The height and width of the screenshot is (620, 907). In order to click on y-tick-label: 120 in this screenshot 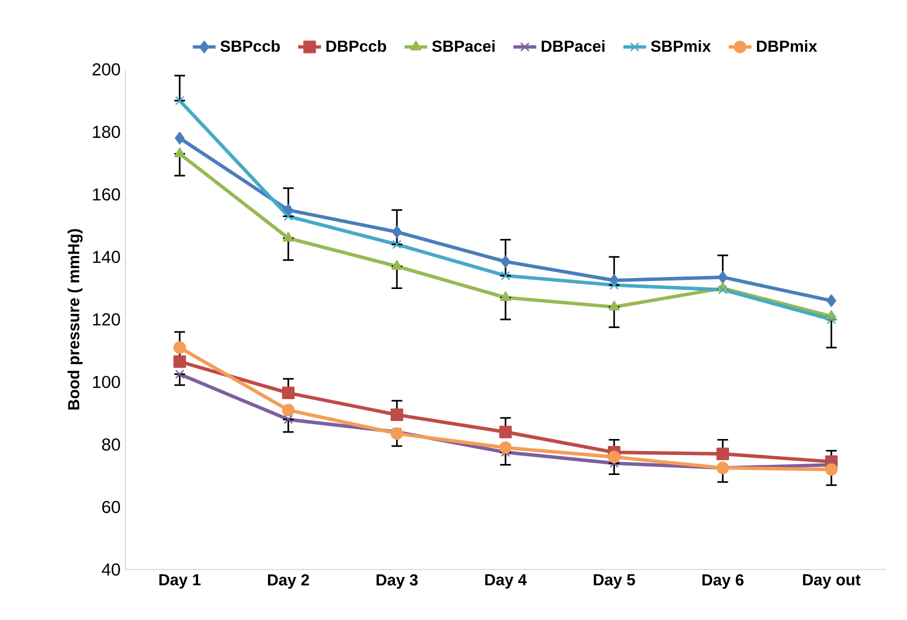, I will do `click(106, 319)`.